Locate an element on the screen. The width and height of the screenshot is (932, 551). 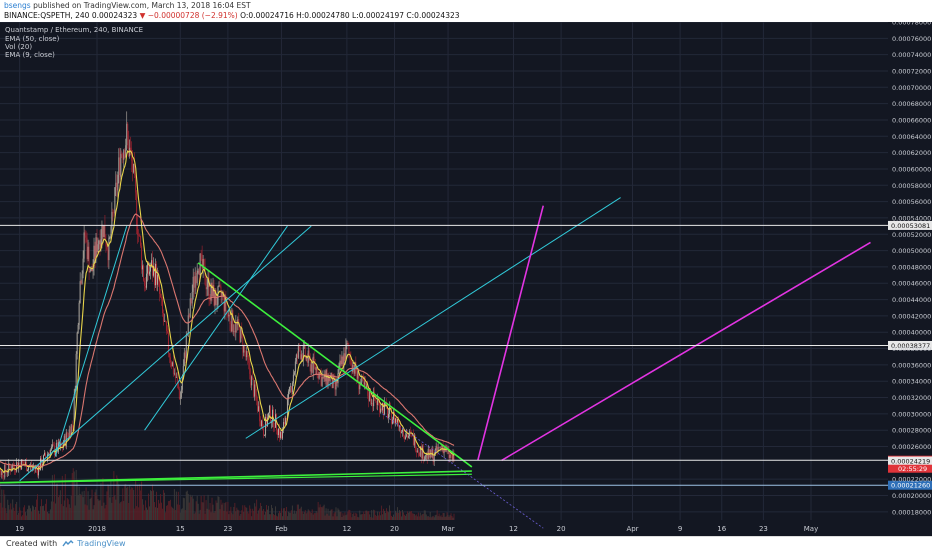
down-arrow-icon: ▼ is located at coordinates (143, 15).